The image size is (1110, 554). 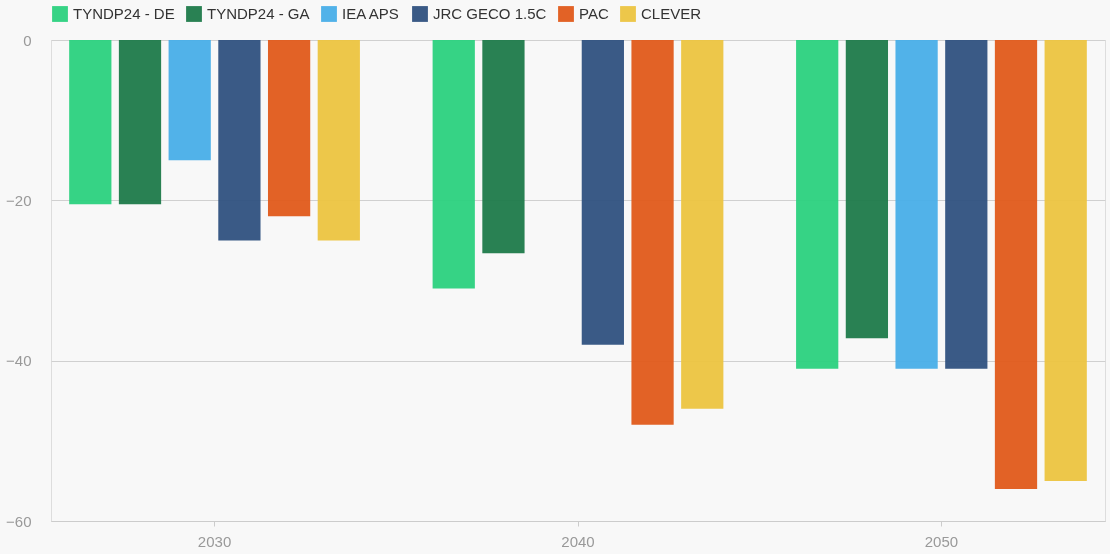 What do you see at coordinates (214, 541) in the screenshot?
I see `x-tick-label: 2030` at bounding box center [214, 541].